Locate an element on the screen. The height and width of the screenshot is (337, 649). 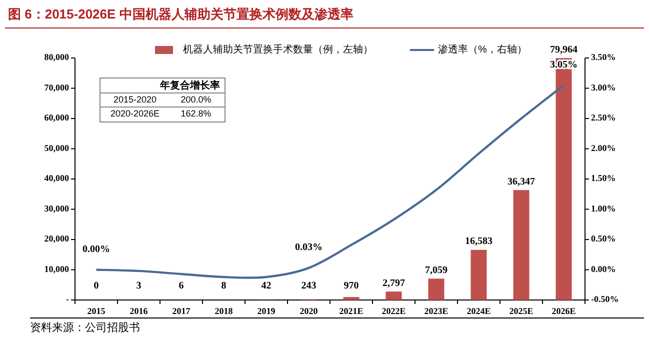
x-tick-label: 2018 is located at coordinates (224, 311).